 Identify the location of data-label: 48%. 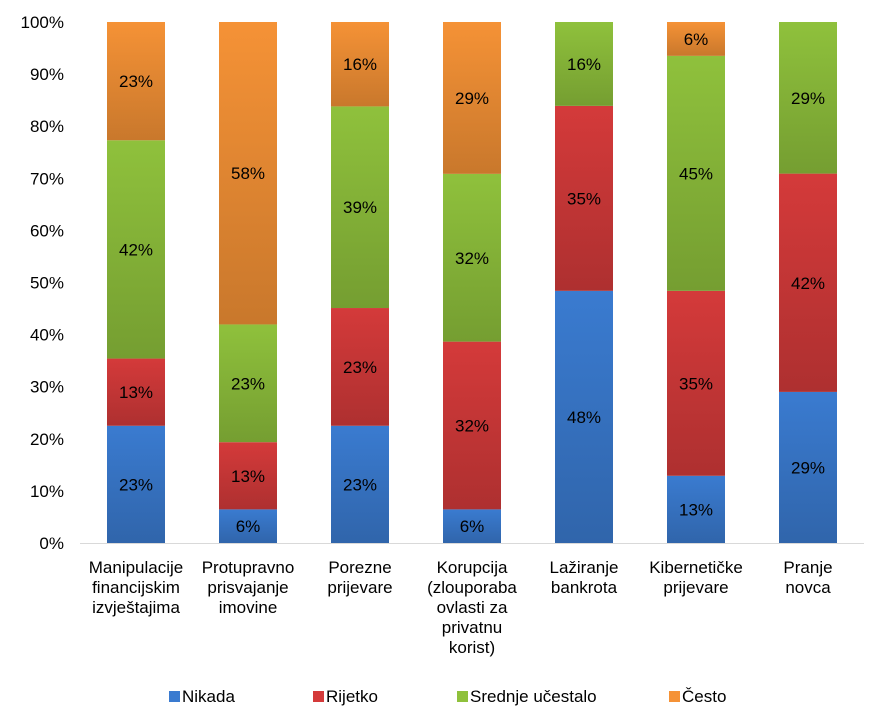
(584, 417).